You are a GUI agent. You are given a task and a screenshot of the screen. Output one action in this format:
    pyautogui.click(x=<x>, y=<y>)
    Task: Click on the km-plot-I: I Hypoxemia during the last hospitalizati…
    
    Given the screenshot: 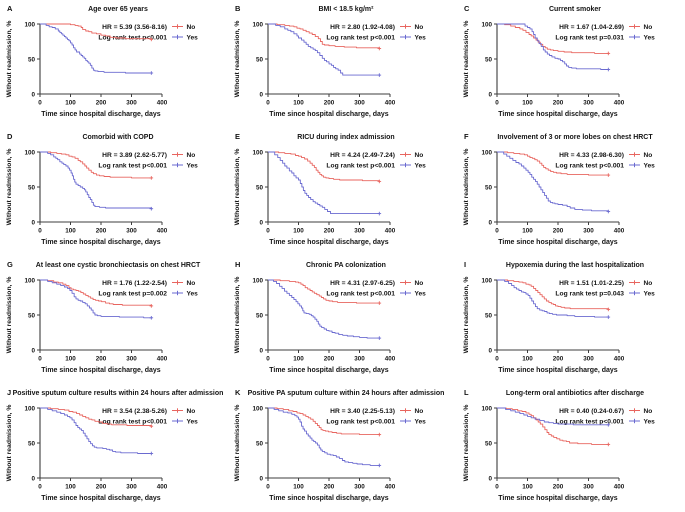 What is the action you would take?
    pyautogui.click(x=559, y=317)
    